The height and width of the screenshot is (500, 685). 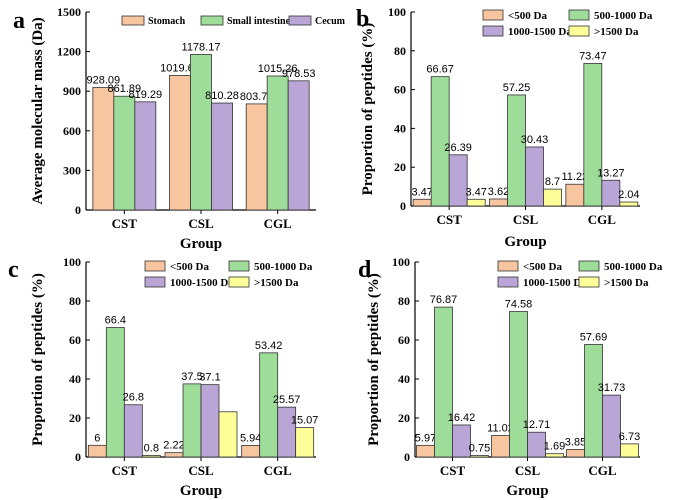 What do you see at coordinates (202, 283) in the screenshot?
I see `legend-label: 1000-1500 Da` at bounding box center [202, 283].